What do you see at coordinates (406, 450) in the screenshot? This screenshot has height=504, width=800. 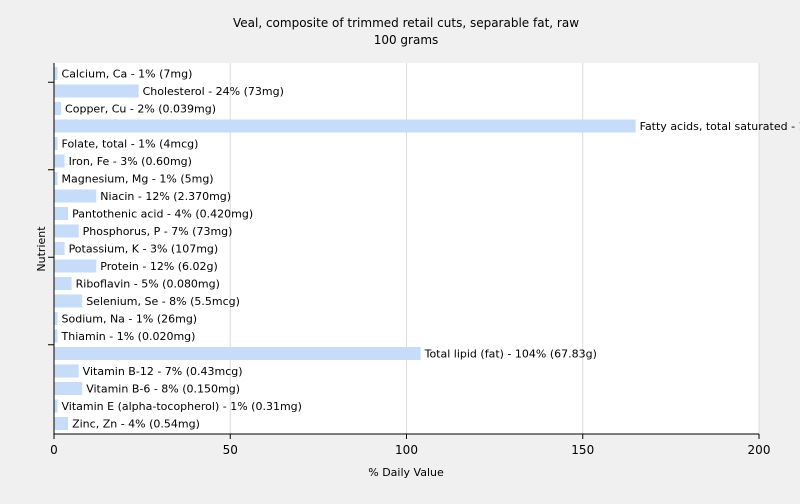 I see `x-tick-label: 100` at bounding box center [406, 450].